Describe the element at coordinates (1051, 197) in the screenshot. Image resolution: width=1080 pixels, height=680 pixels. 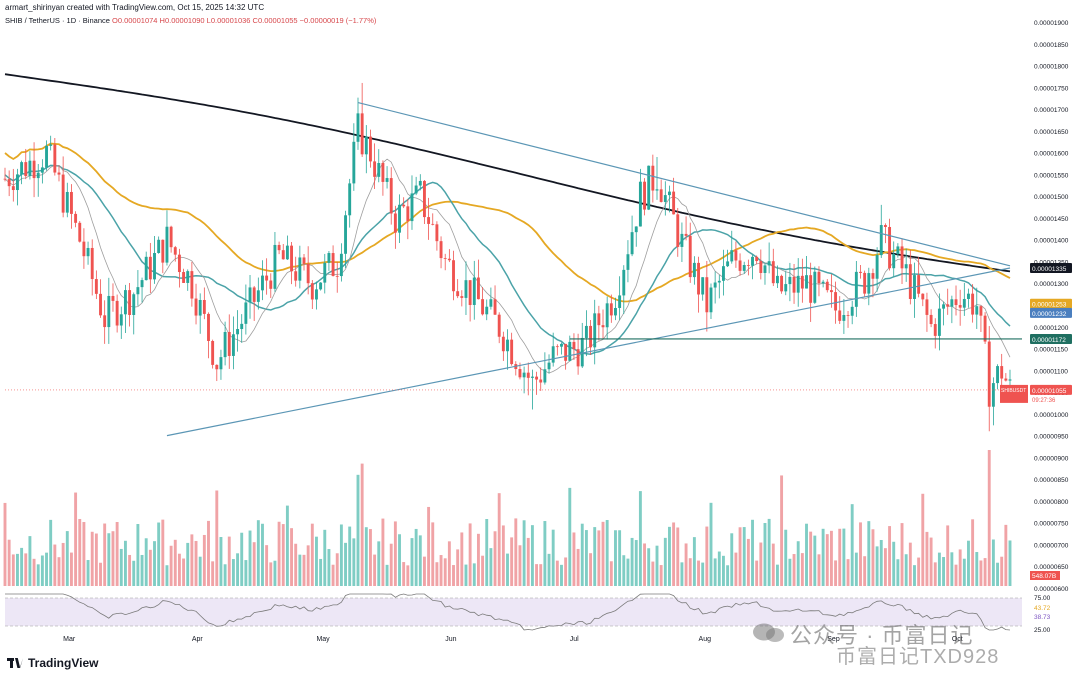
I see `y-tick-label: 0.00001500` at that location.